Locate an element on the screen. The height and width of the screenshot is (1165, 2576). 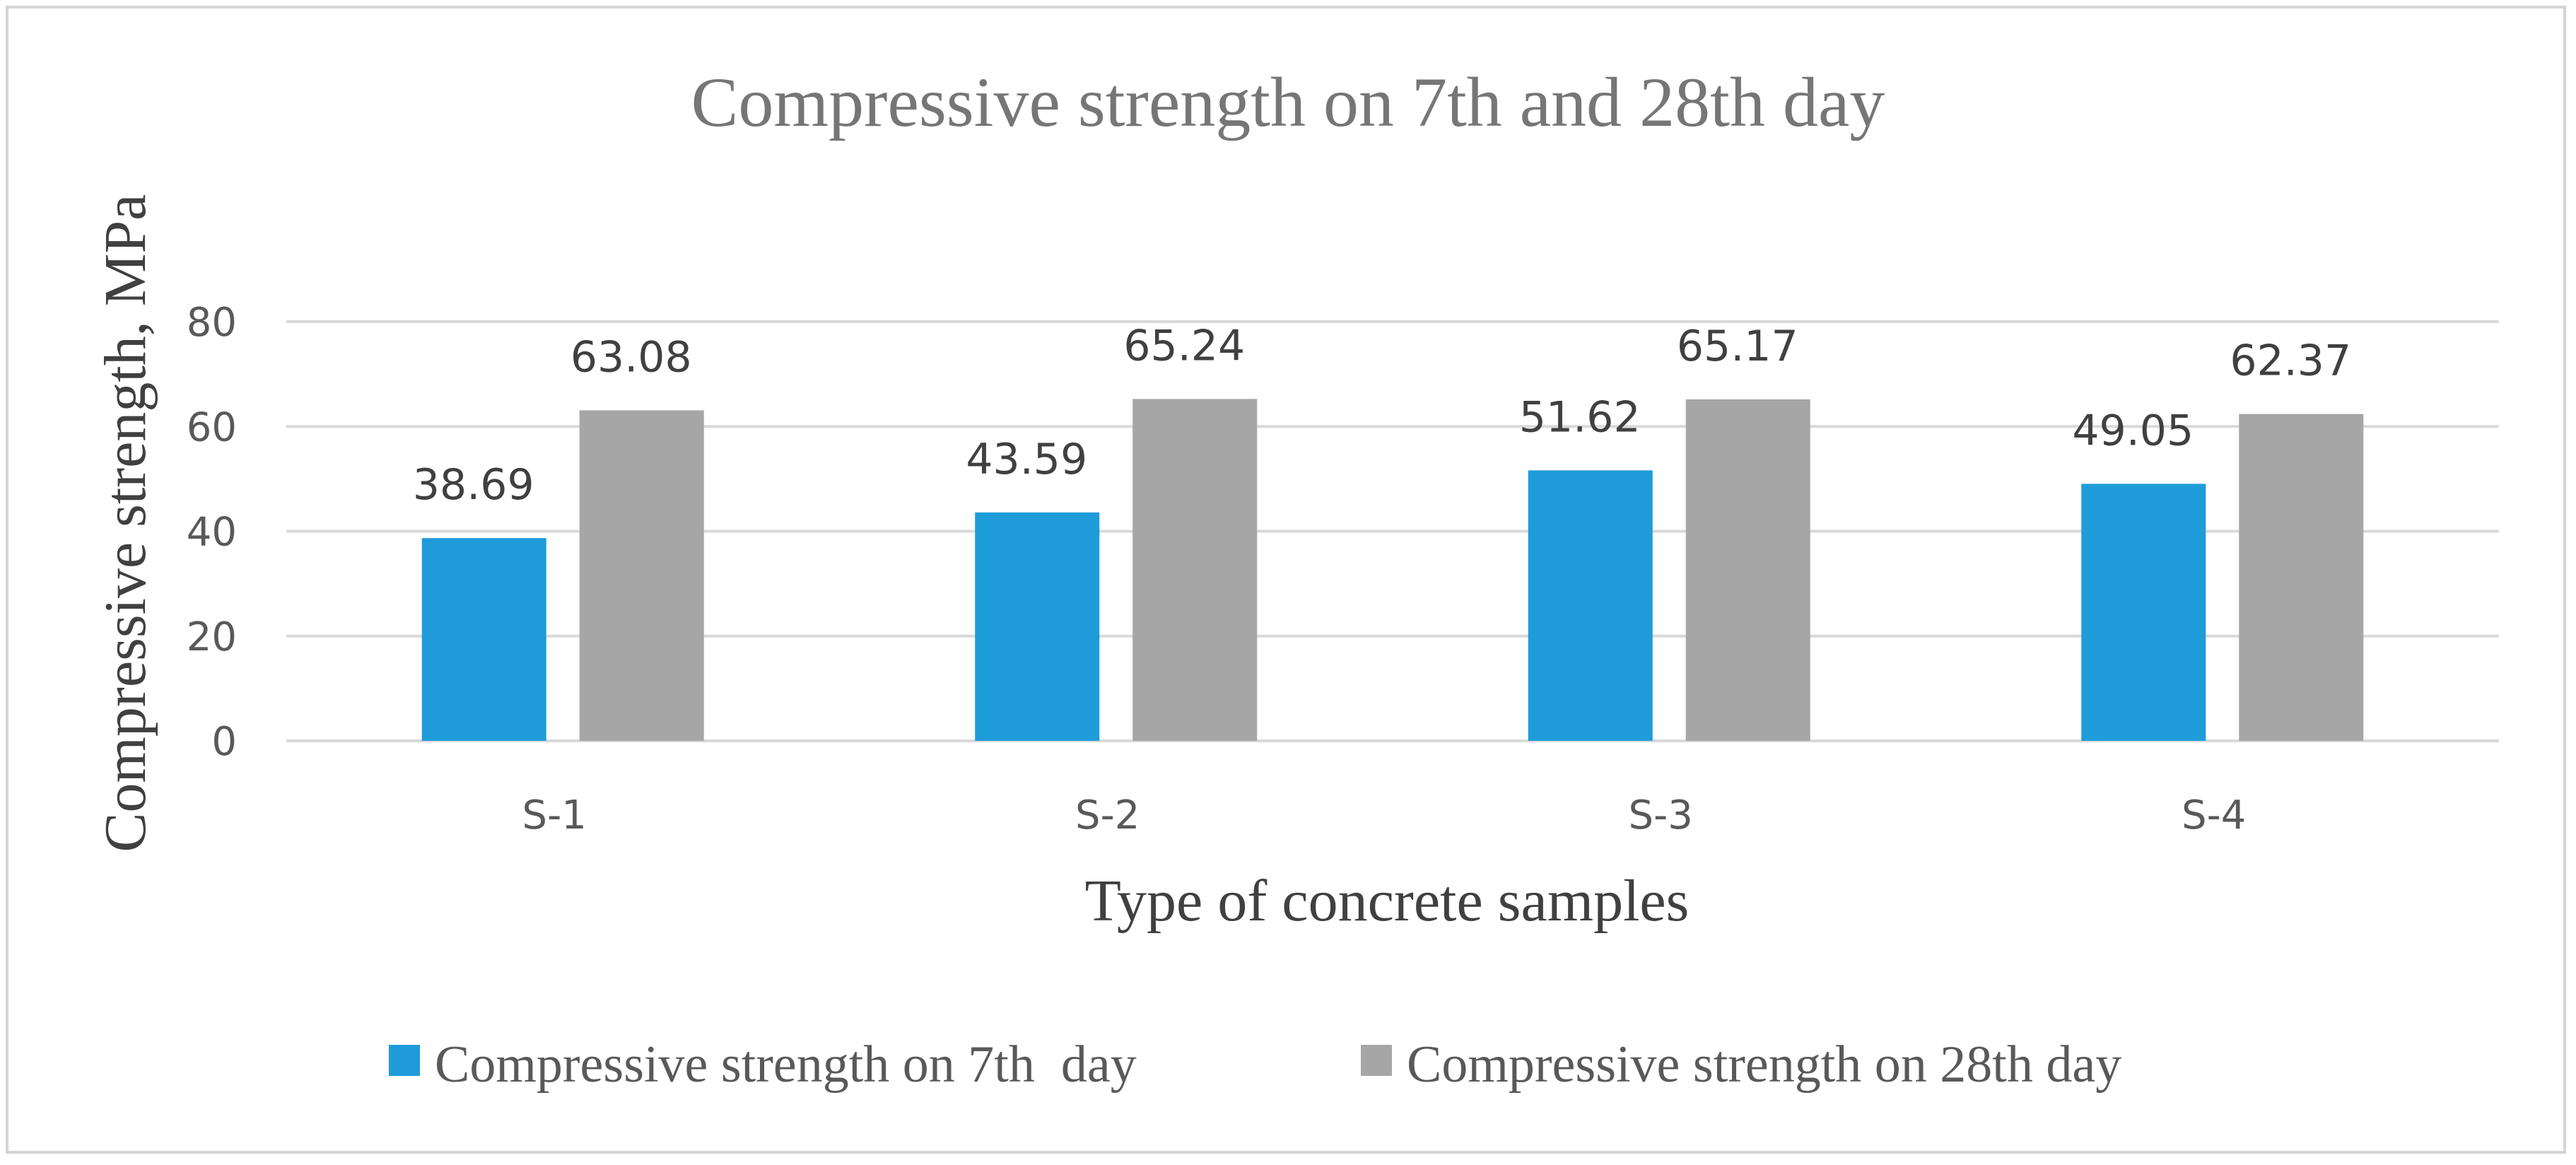
x-tick-label: S-3 is located at coordinates (1661, 815).